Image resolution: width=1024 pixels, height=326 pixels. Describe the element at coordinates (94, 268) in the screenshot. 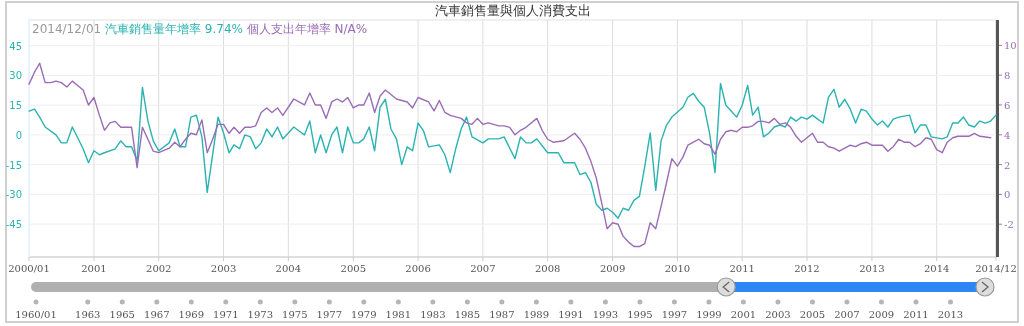

I see `x-tick-label: 2001` at that location.